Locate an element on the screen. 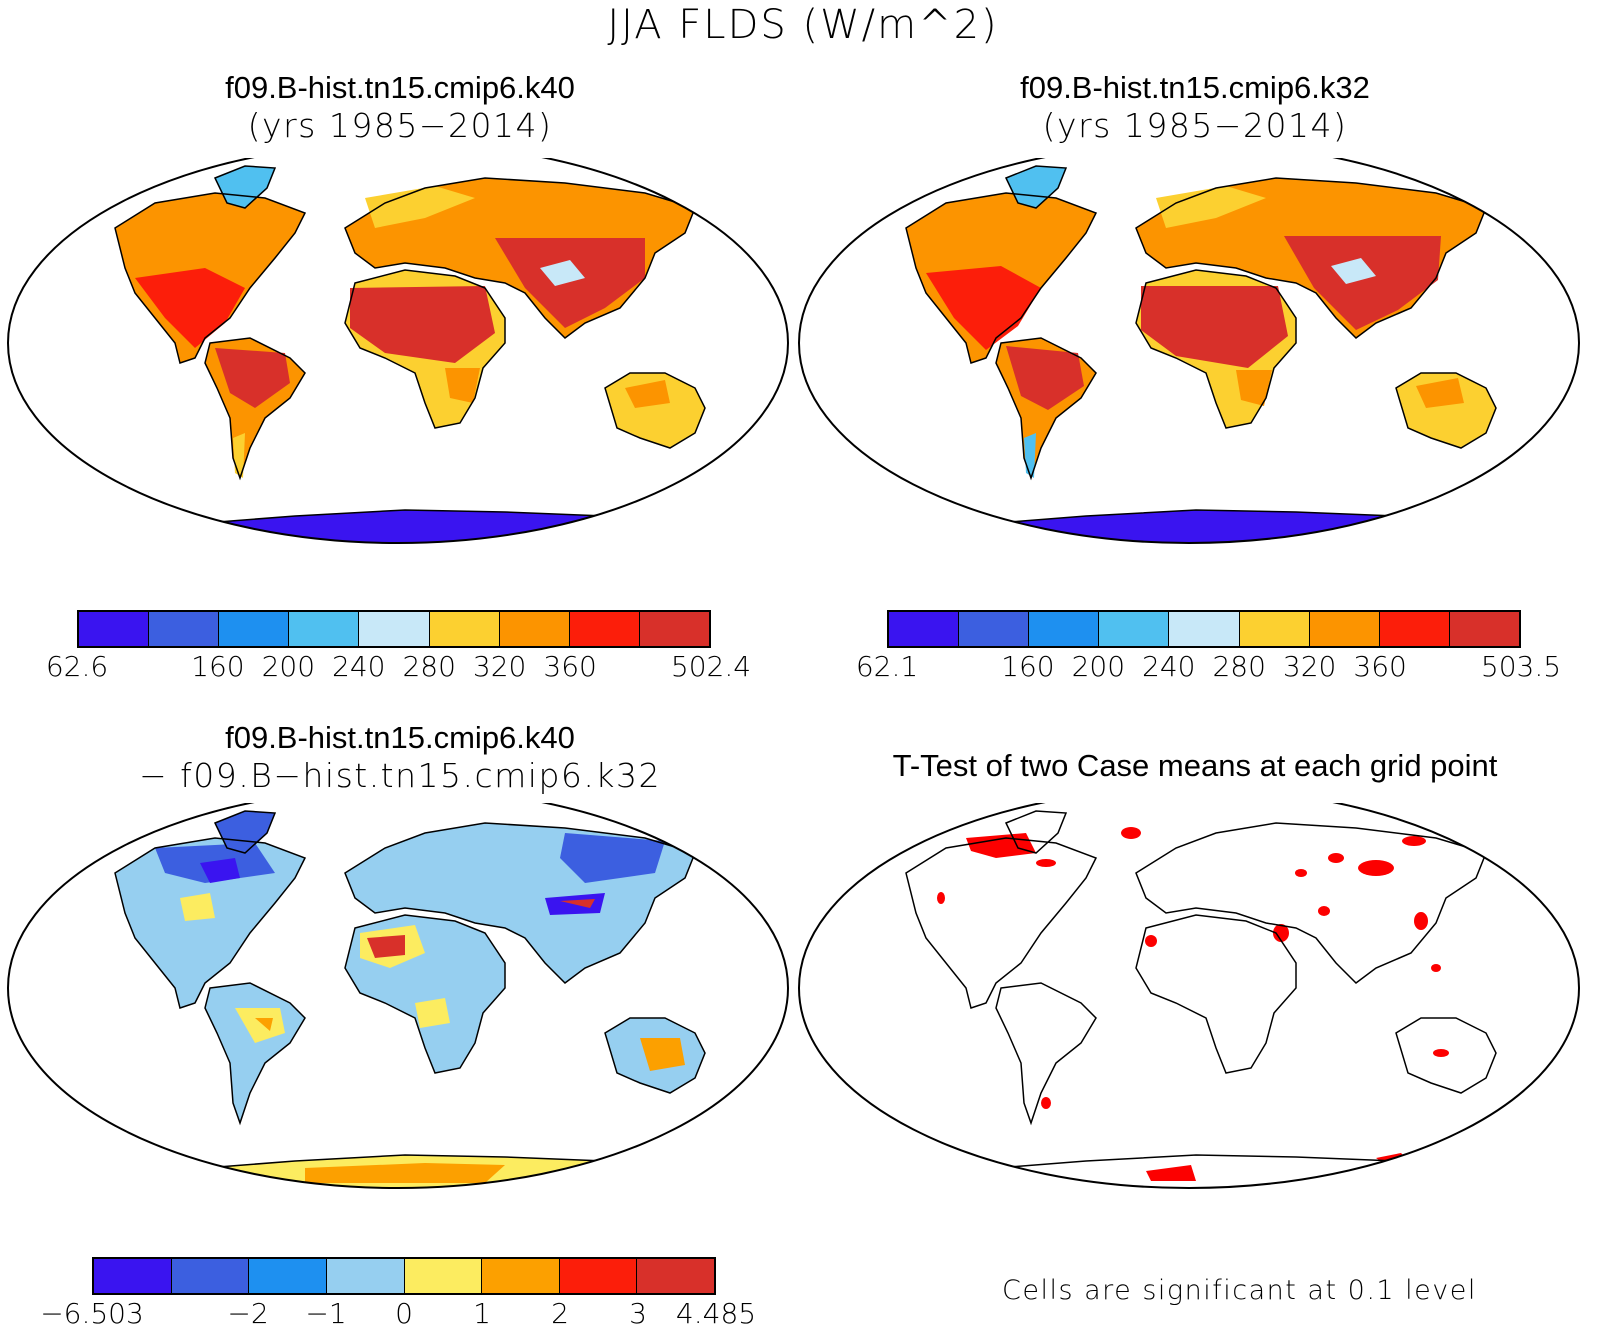 The height and width of the screenshot is (1330, 1606). colorbar-tick-label: 4.485 is located at coordinates (716, 1313).